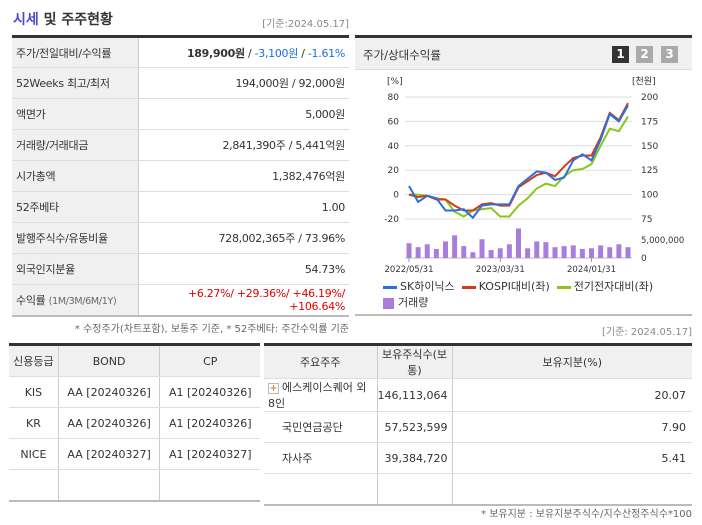 The image size is (702, 525). Describe the element at coordinates (644, 259) in the screenshot. I see `volume-tick-label: 0` at that location.